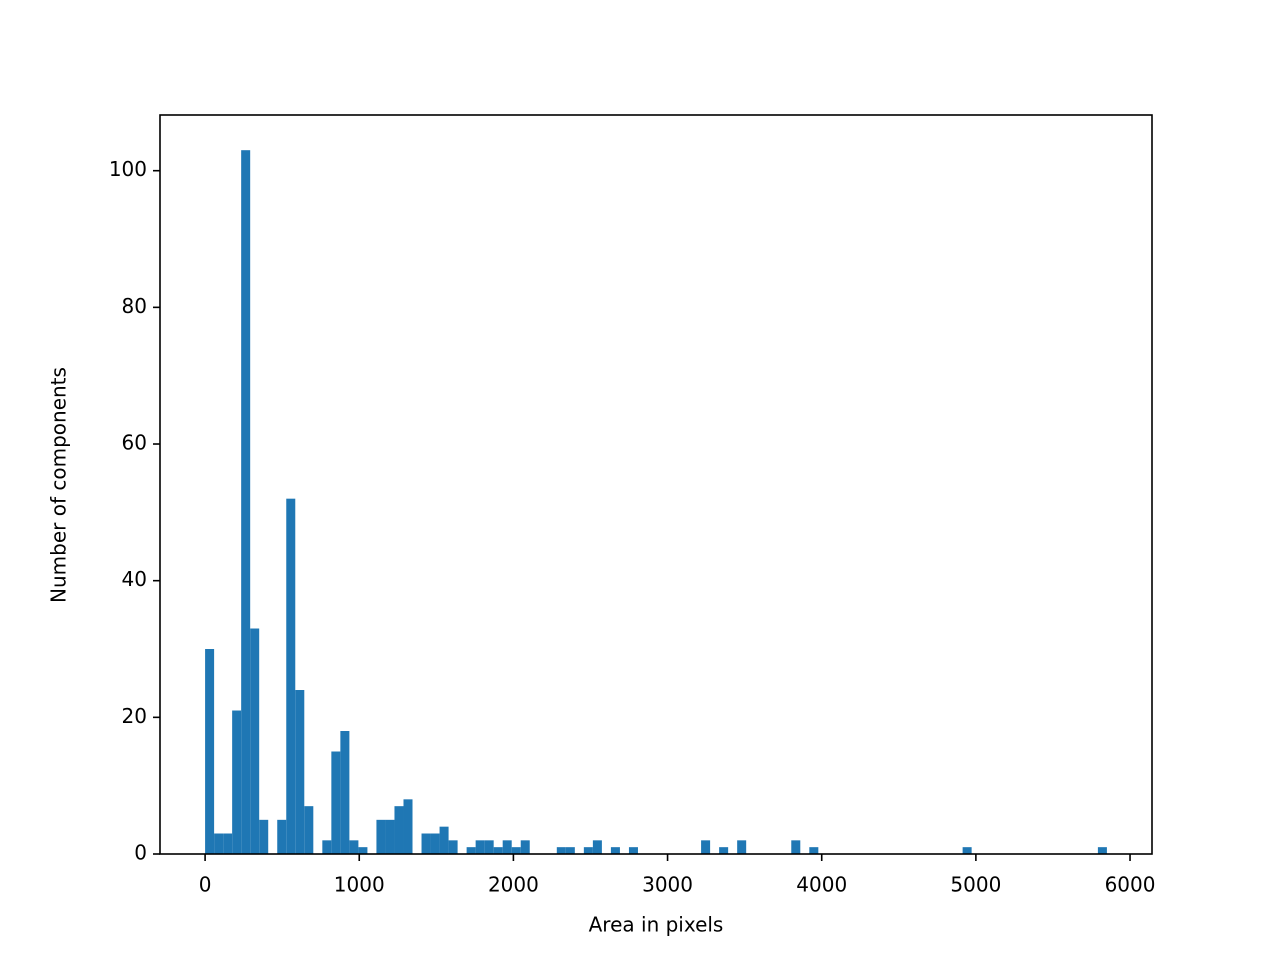  I want to click on y-tick-label: 40, so click(134, 579).